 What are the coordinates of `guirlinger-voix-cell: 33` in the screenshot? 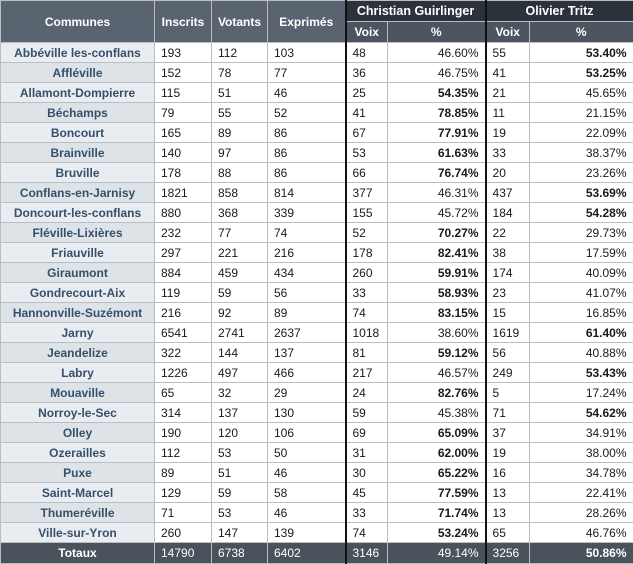 It's located at (367, 513).